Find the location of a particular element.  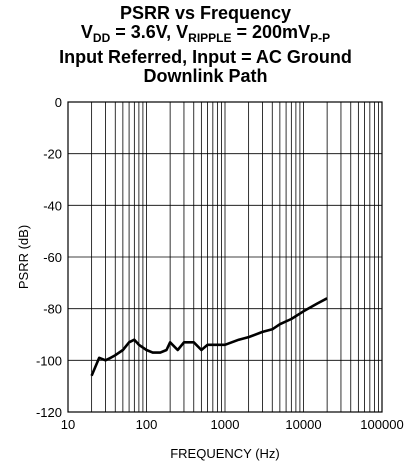

vdd-symbol: V is located at coordinates (86, 32).